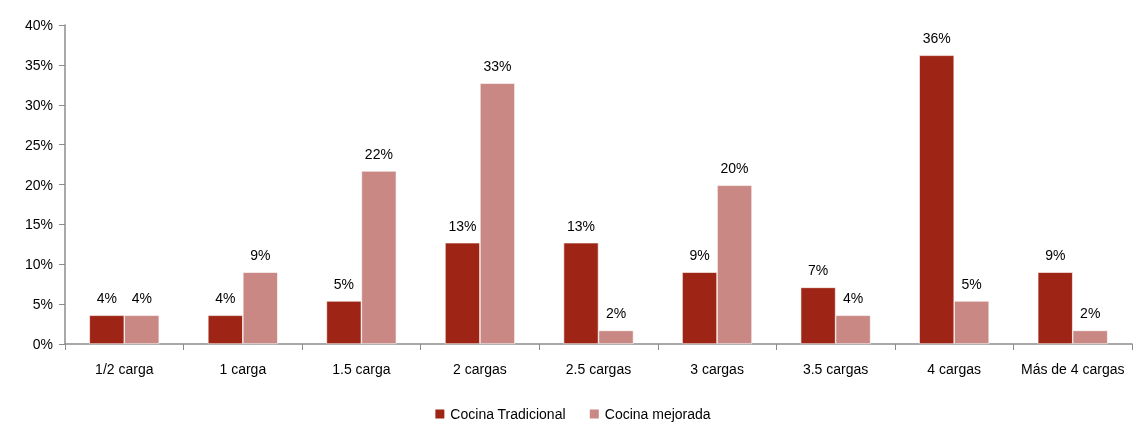 The width and height of the screenshot is (1144, 434). I want to click on data-label: 22%, so click(378, 153).